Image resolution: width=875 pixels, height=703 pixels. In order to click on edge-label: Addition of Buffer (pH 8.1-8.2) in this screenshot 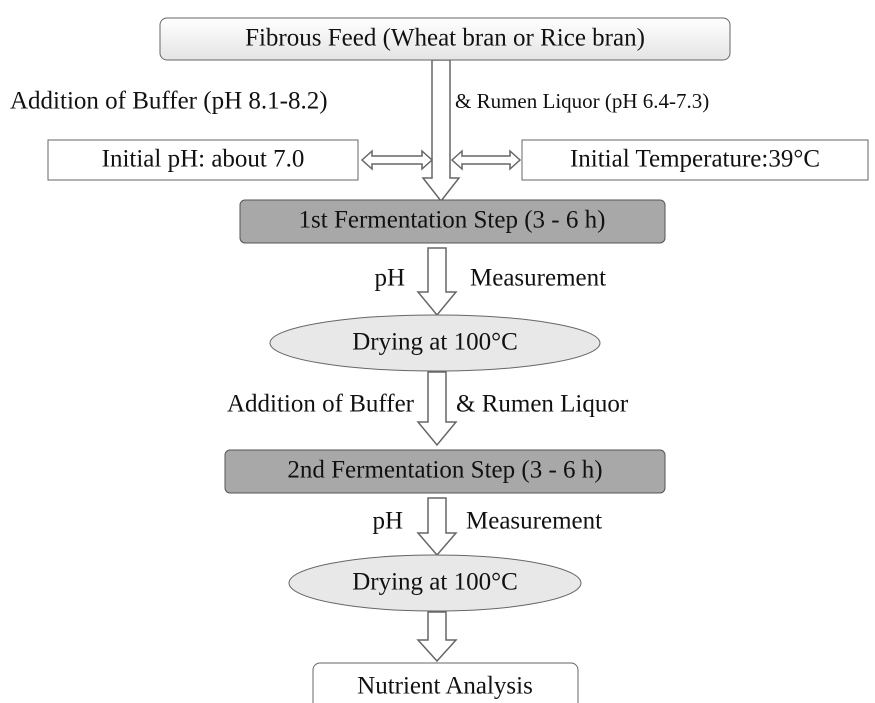, I will do `click(169, 101)`.